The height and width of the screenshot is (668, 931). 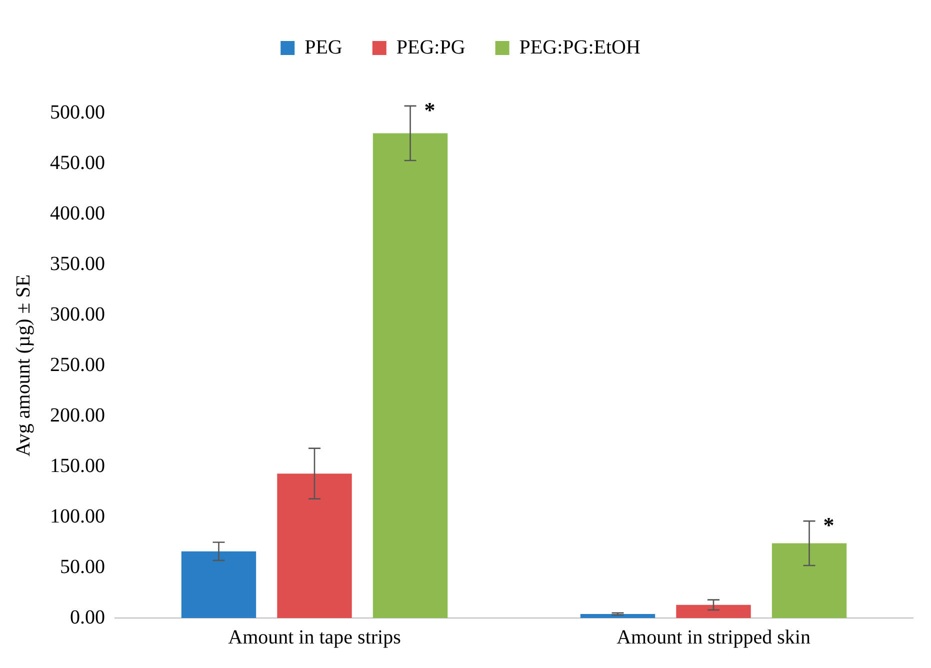 What do you see at coordinates (323, 47) in the screenshot?
I see `legend-label: PEG` at bounding box center [323, 47].